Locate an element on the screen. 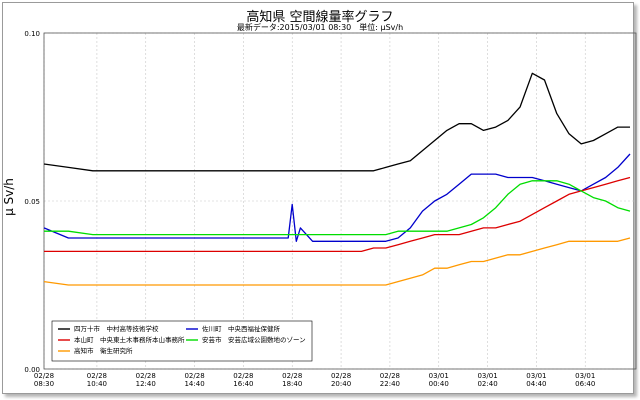 The width and height of the screenshot is (640, 400). x-tick-time: 14:40 is located at coordinates (194, 384).